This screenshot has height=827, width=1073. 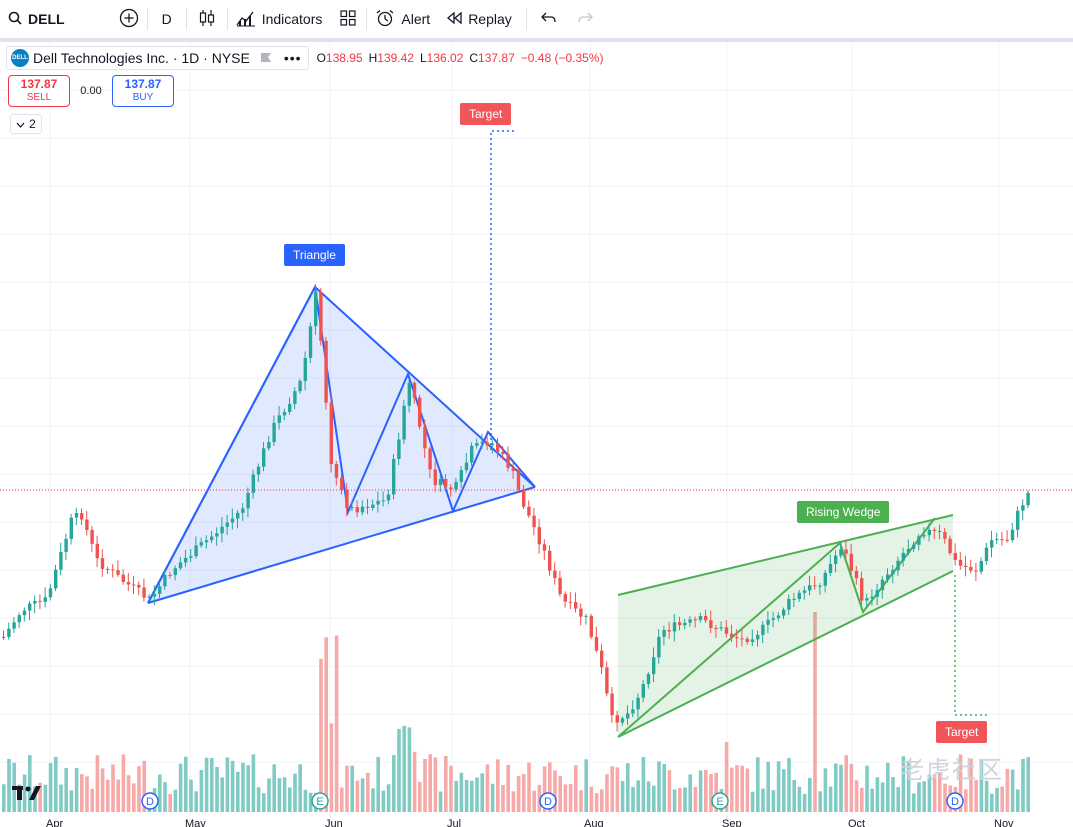 I want to click on alert-button: Alert, so click(x=402, y=19).